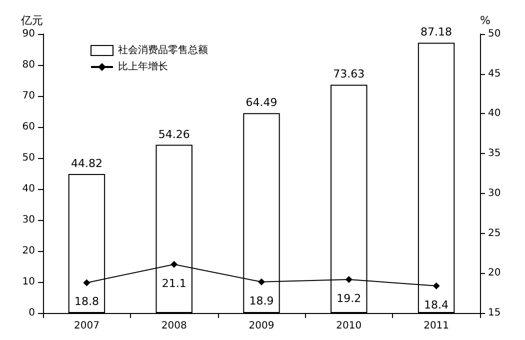 The image size is (525, 340). Describe the element at coordinates (349, 299) in the screenshot. I see `data-label: 19.2` at that location.